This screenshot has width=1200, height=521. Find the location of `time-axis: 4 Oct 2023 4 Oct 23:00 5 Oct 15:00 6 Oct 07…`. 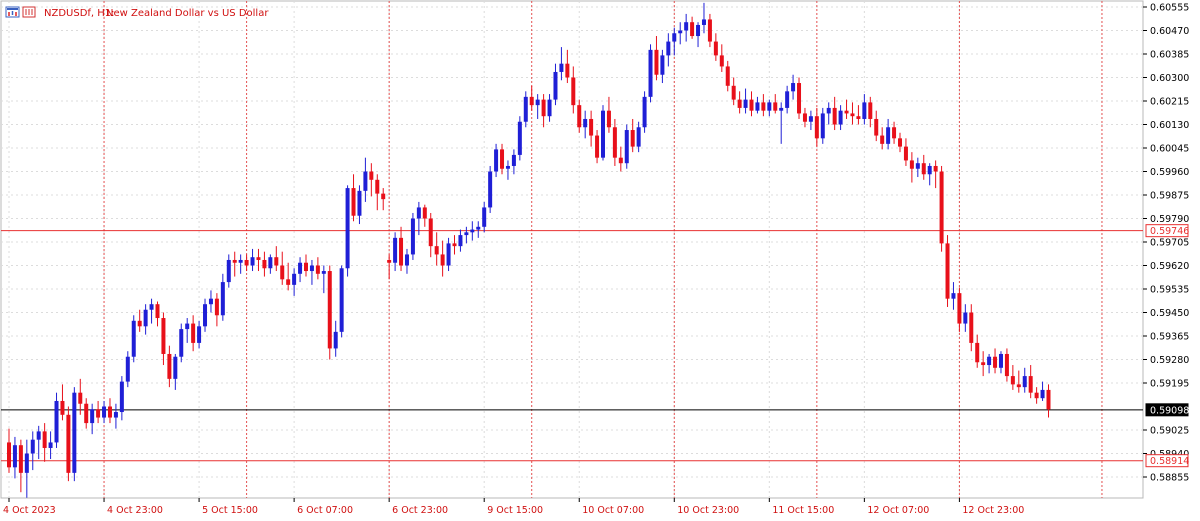

time-axis: 4 Oct 2023 4 Oct 23:00 5 Oct 15:00 6 Oct 07… is located at coordinates (513, 507).